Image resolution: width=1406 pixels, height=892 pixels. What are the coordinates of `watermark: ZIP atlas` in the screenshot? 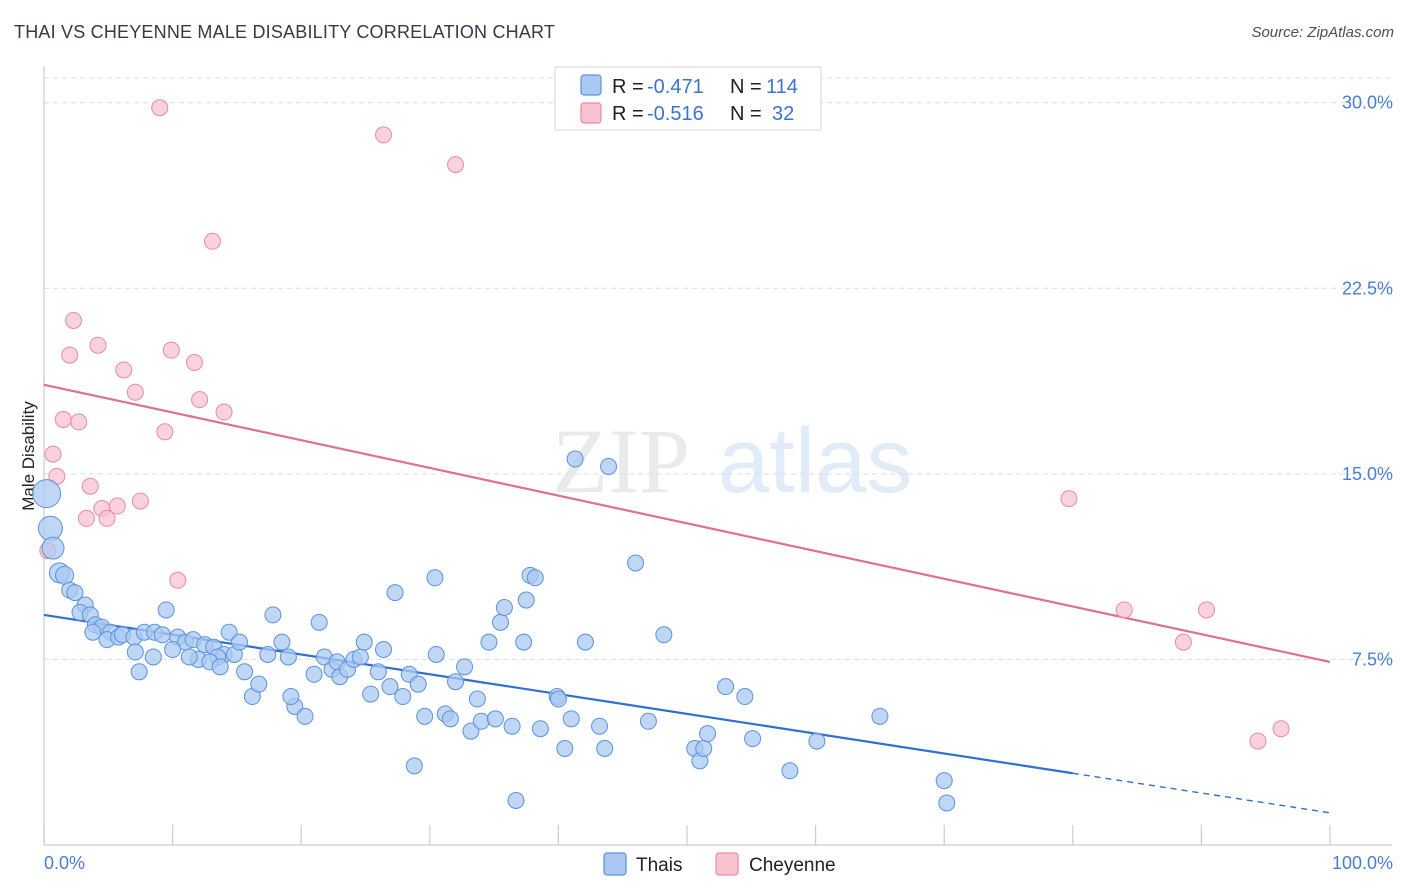 It's located at (732, 461).